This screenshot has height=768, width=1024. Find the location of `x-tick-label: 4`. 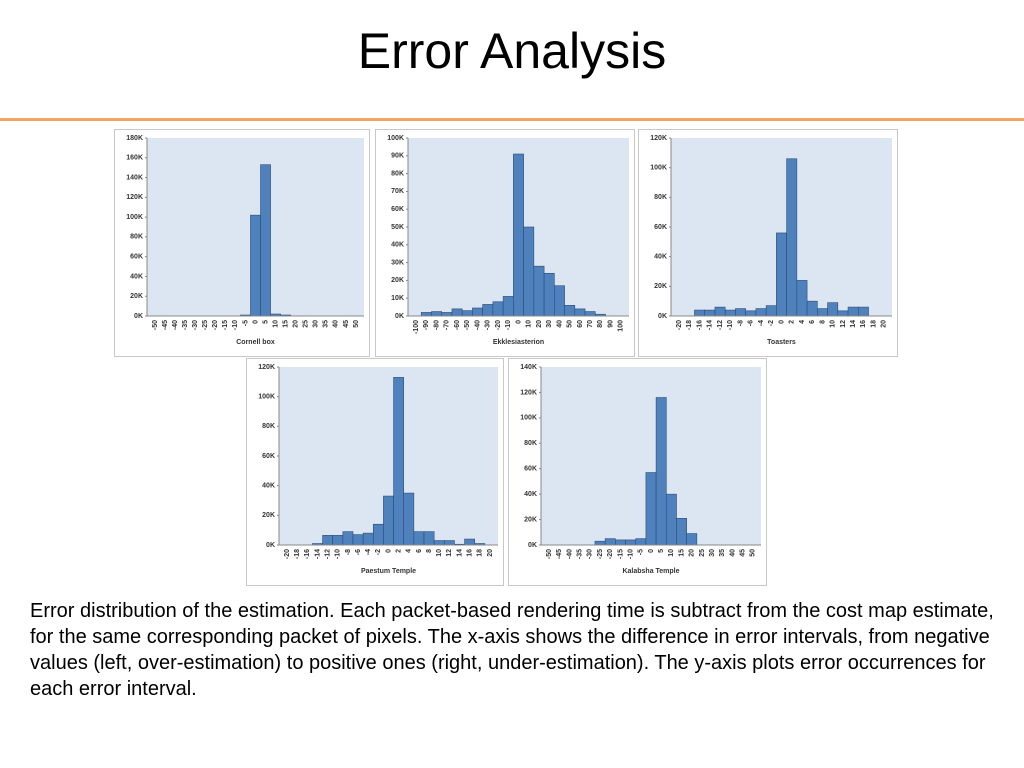

x-tick-label: 4 is located at coordinates (409, 551).